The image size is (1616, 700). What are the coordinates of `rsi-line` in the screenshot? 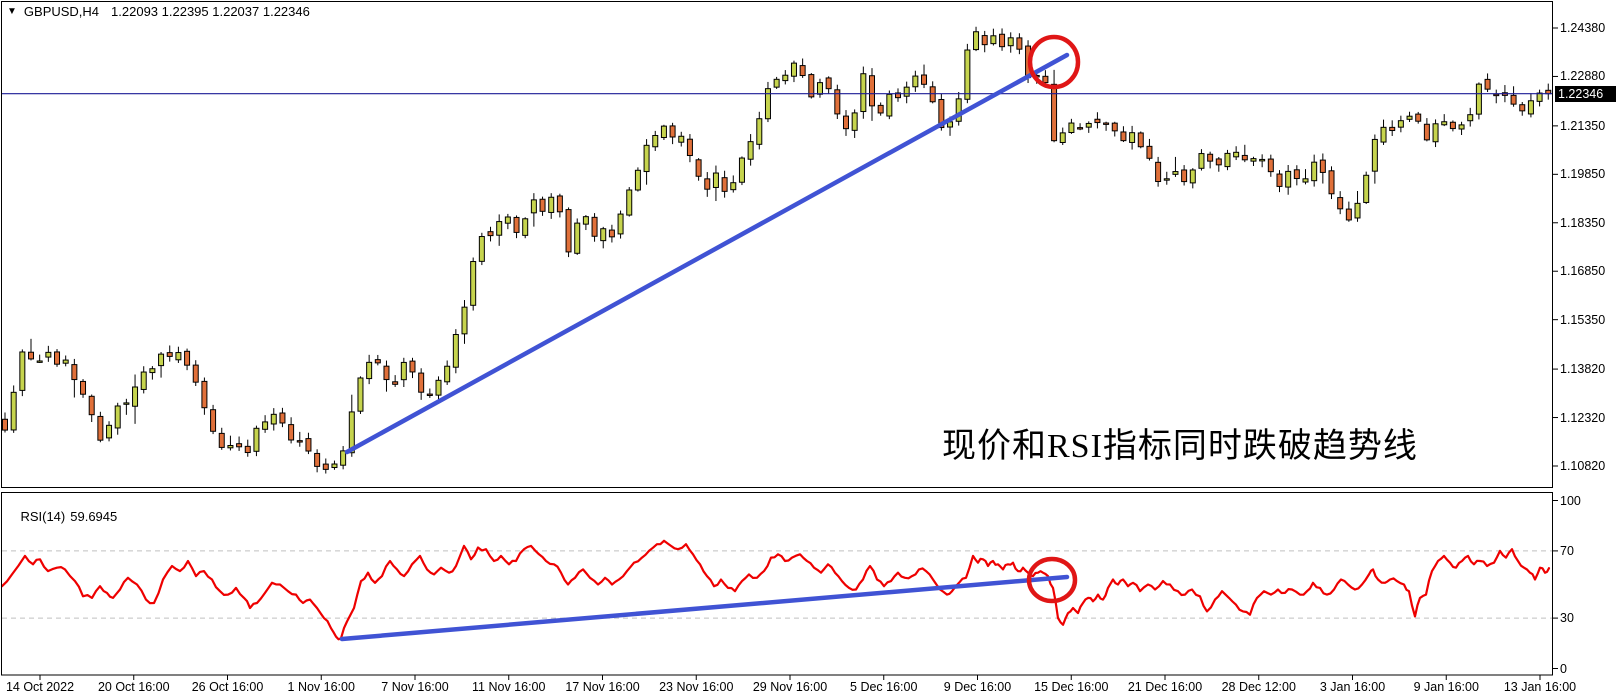 It's located at (776, 590).